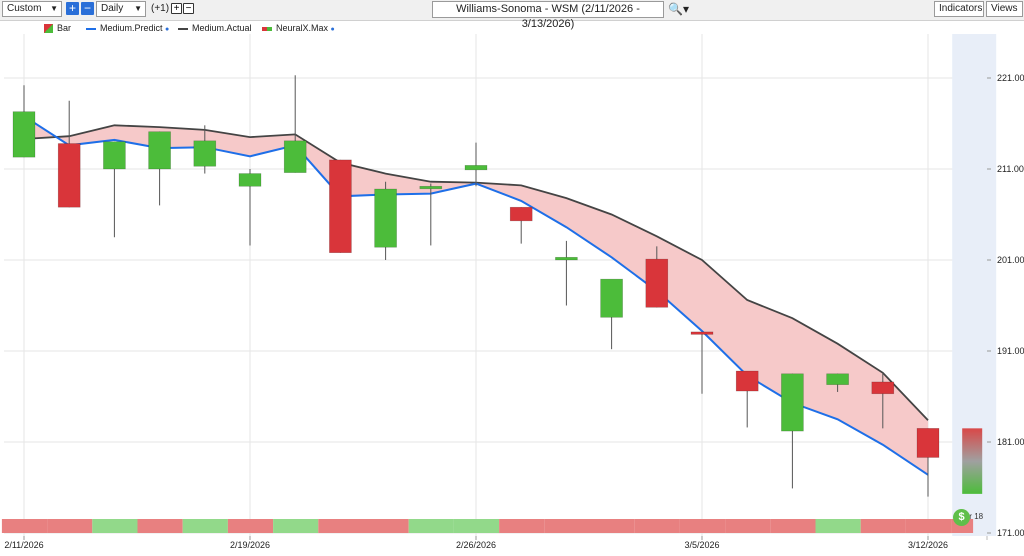 This screenshot has width=1024, height=556. What do you see at coordinates (87, 8) in the screenshot?
I see `zoom-out-button: −` at bounding box center [87, 8].